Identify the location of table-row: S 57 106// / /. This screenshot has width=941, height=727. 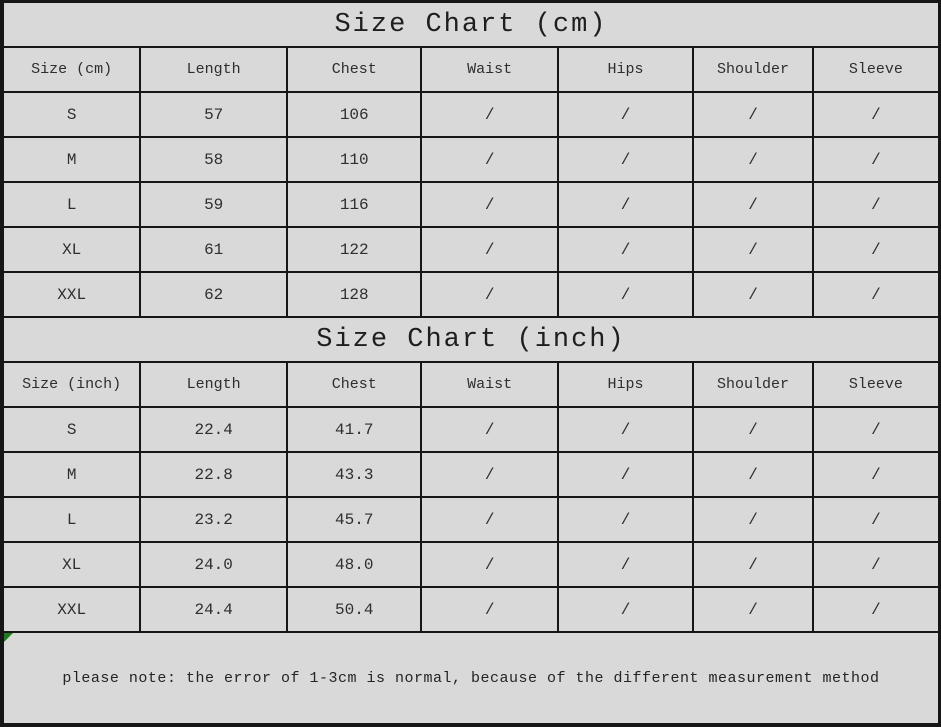
(471, 114).